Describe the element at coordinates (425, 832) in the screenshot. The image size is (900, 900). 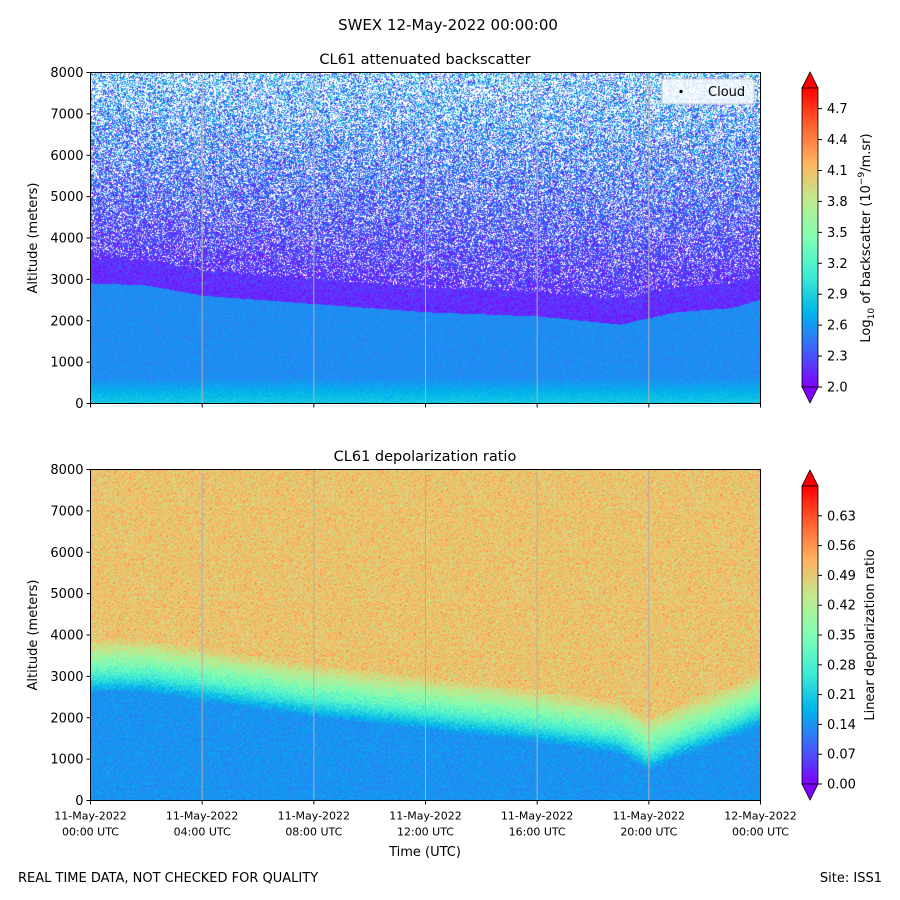
I see `x-tick-time-label: 12:00 UTC` at that location.